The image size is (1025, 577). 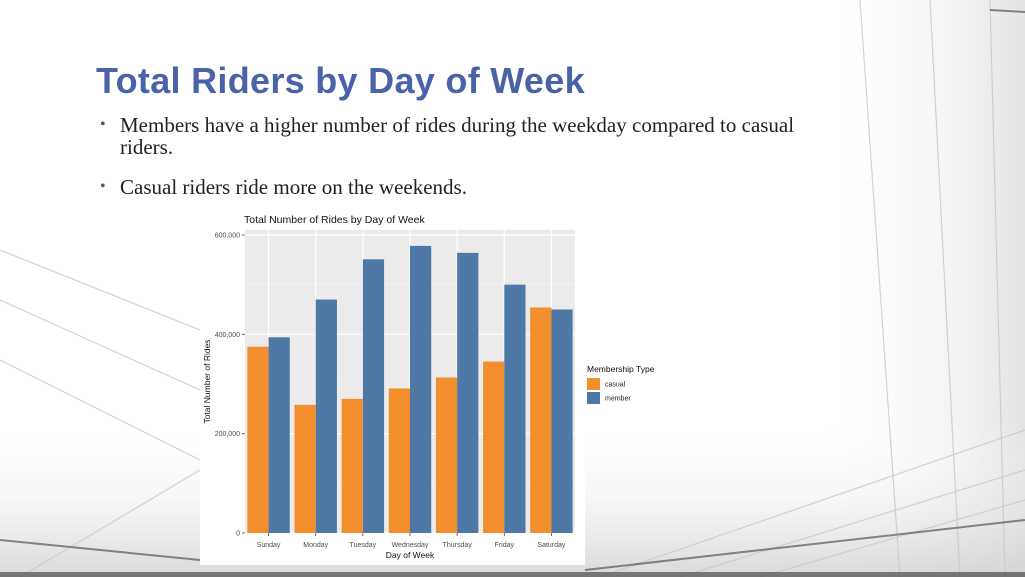 What do you see at coordinates (269, 545) in the screenshot?
I see `x-tick-label: Sunday` at bounding box center [269, 545].